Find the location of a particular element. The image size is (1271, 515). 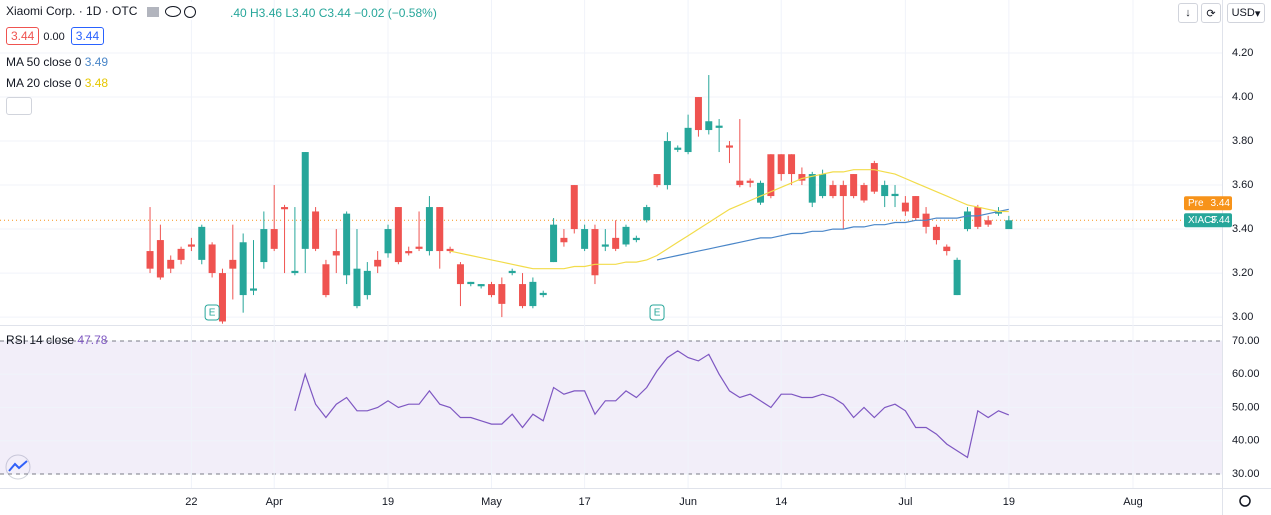

download-button: ↓ is located at coordinates (1188, 13).